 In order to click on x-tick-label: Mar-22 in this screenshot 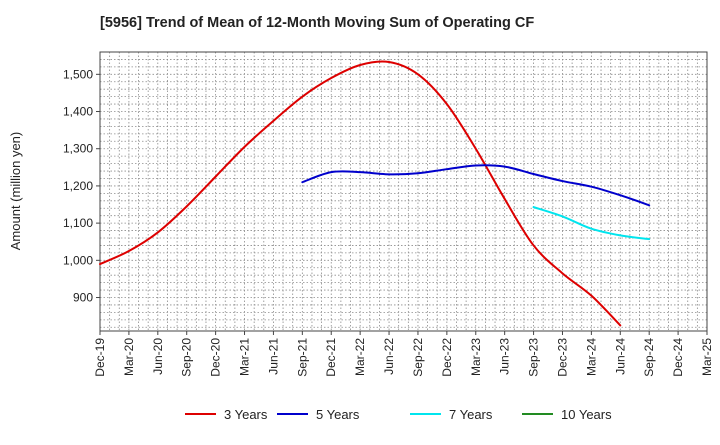, I will do `click(360, 357)`.